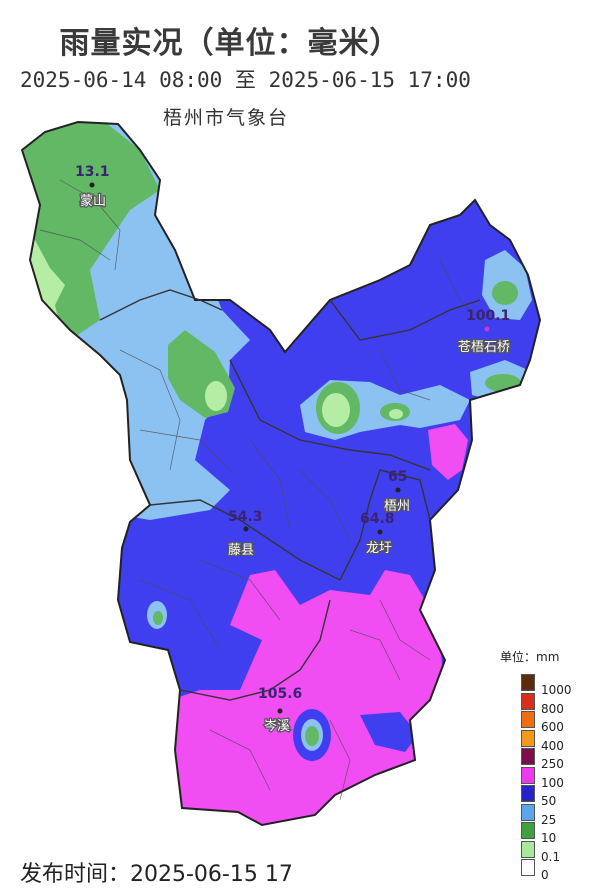 The height and width of the screenshot is (891, 598). Describe the element at coordinates (552, 727) in the screenshot. I see `legend-label: 600` at that location.